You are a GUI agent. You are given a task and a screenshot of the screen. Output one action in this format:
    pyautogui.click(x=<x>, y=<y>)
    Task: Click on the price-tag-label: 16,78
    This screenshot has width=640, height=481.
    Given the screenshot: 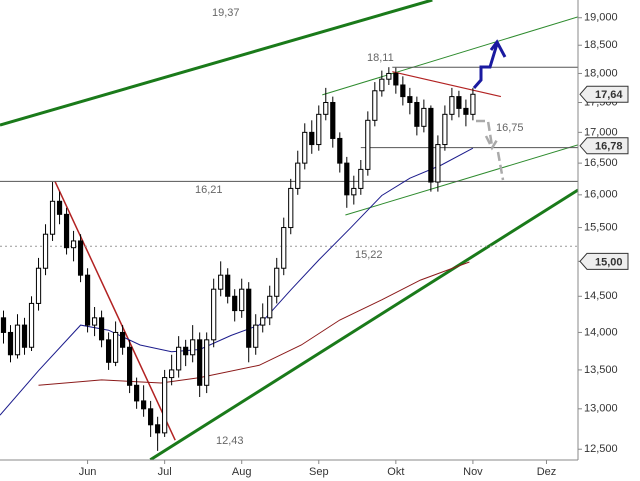 What is the action you would take?
    pyautogui.click(x=609, y=147)
    